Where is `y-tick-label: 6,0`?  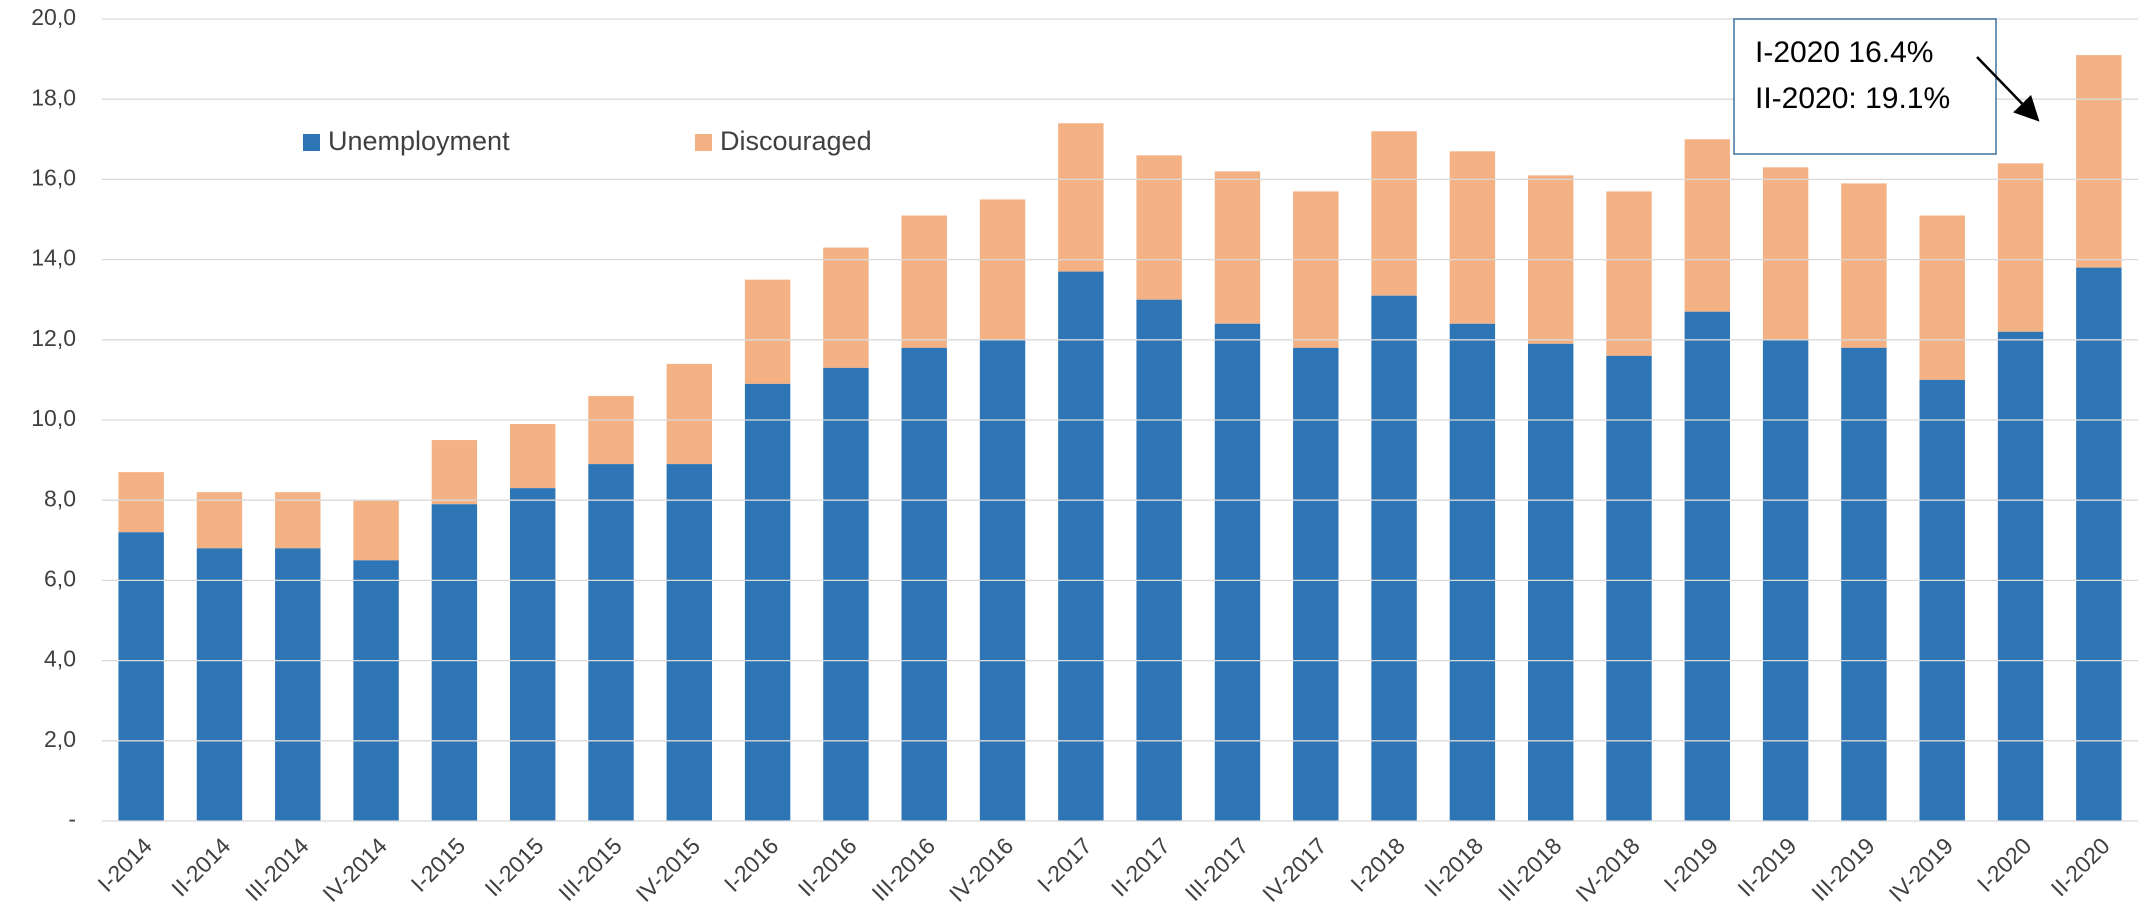 y-tick-label: 6,0 is located at coordinates (60, 578).